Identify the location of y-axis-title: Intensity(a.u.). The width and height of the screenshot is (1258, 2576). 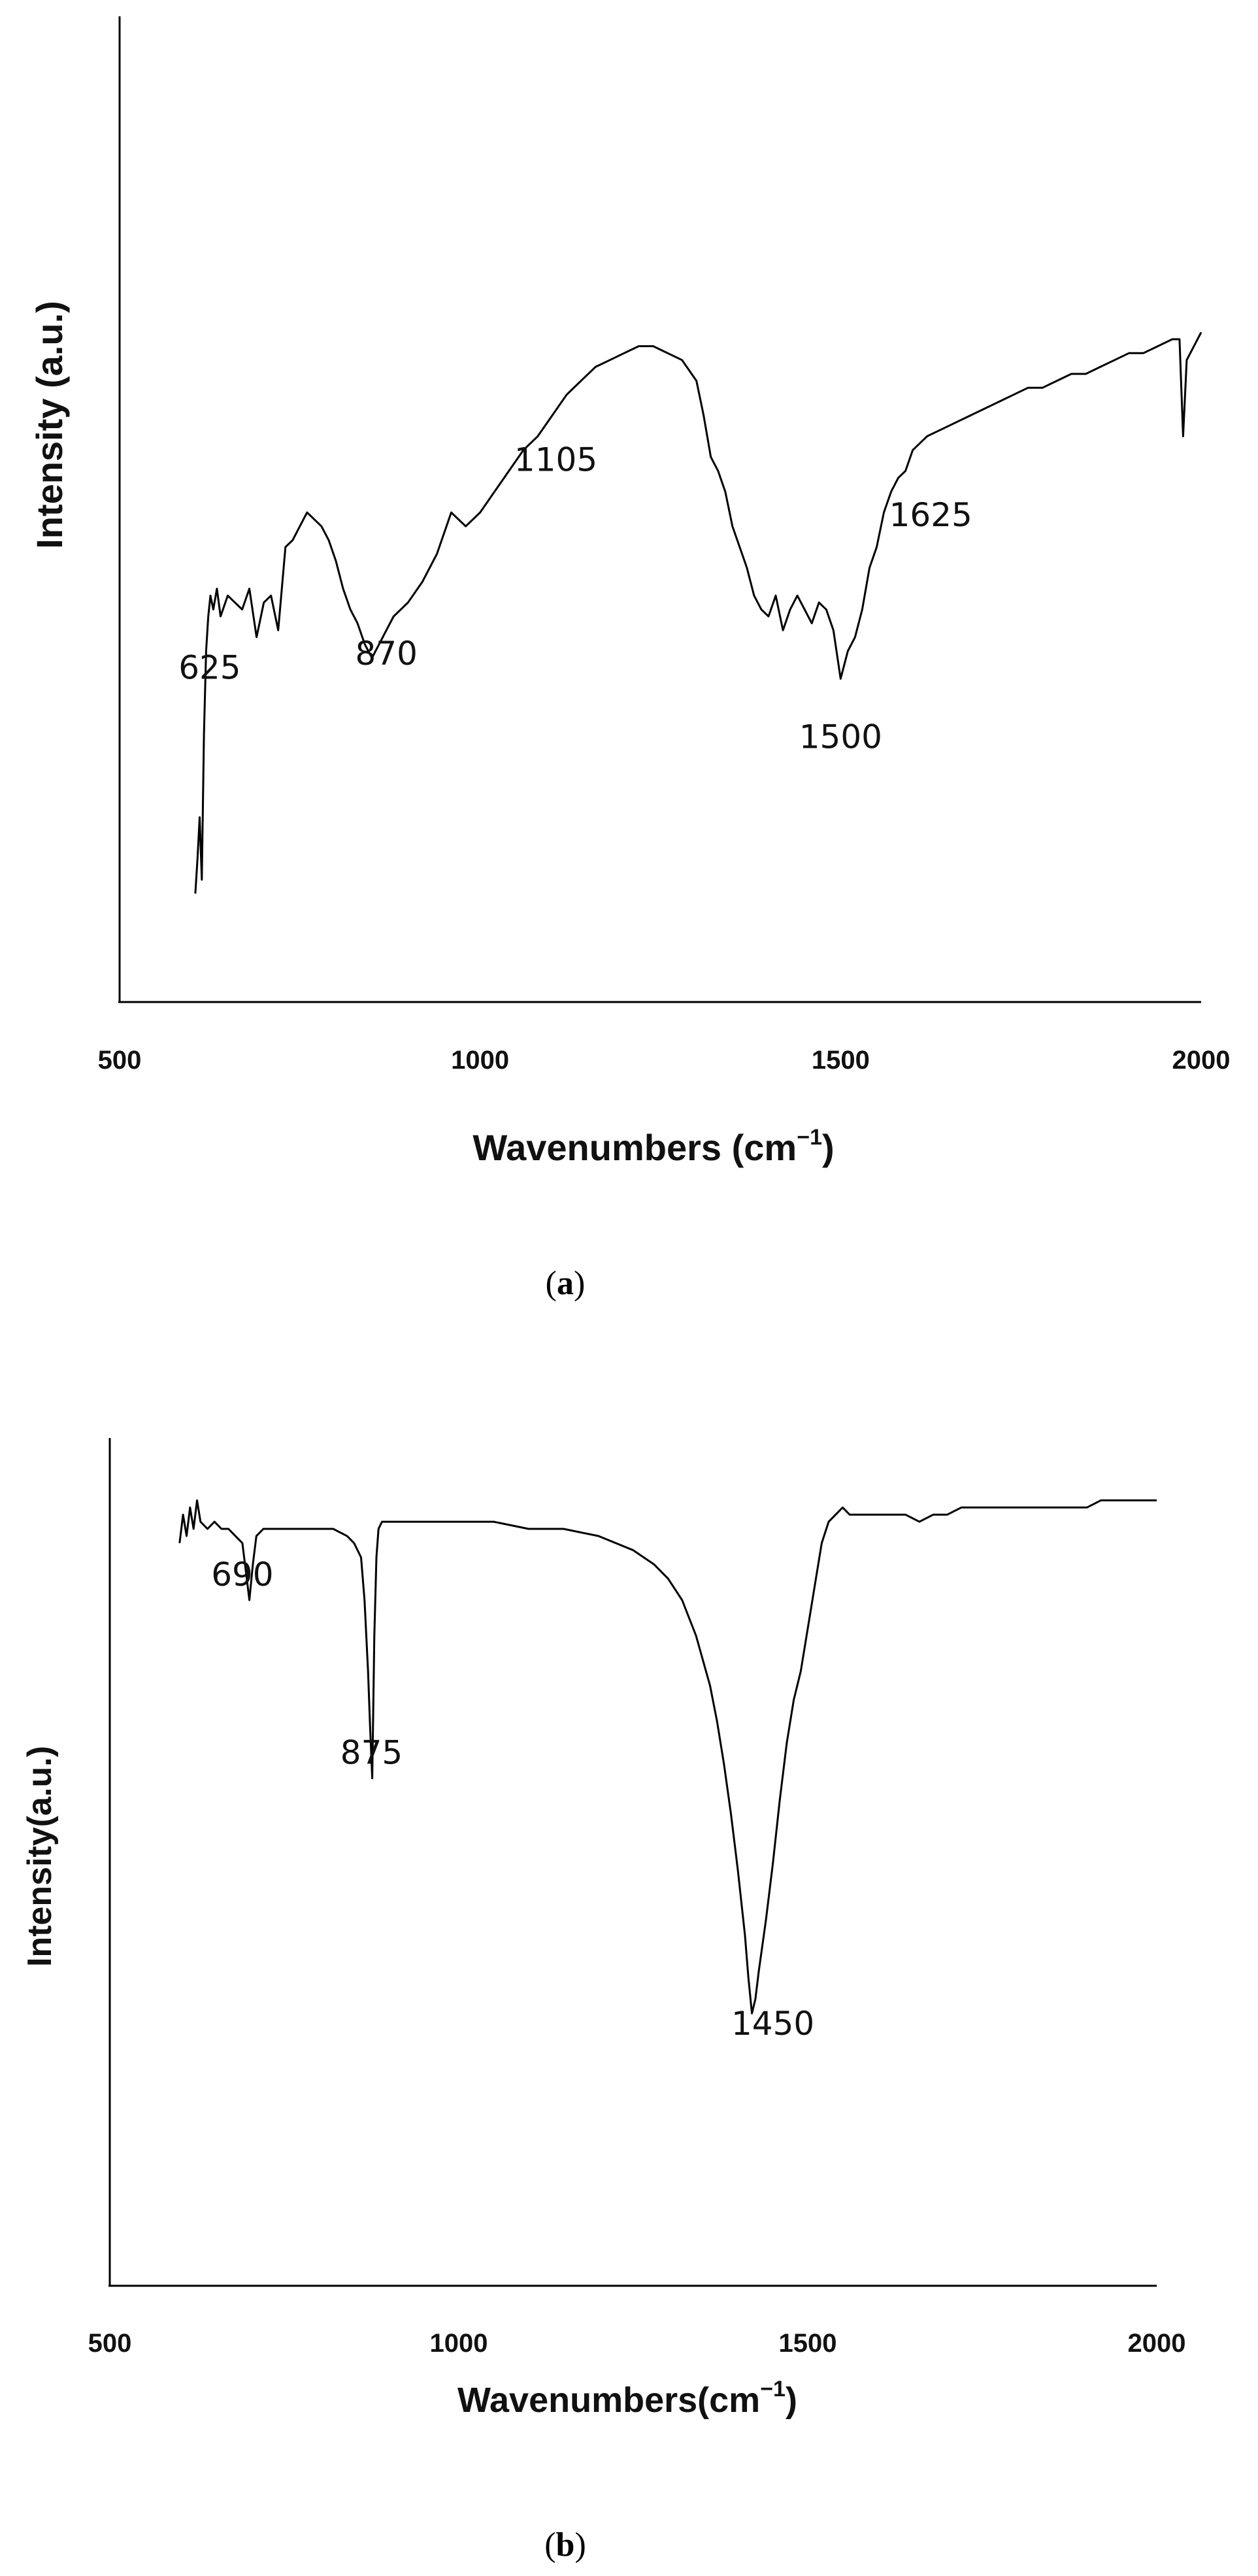
(40, 1857).